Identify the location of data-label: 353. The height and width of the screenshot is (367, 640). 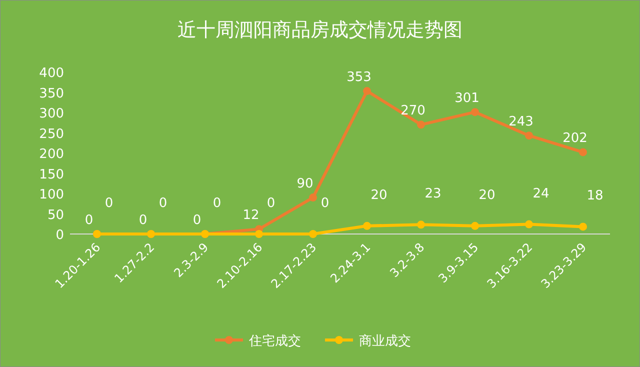
(359, 78).